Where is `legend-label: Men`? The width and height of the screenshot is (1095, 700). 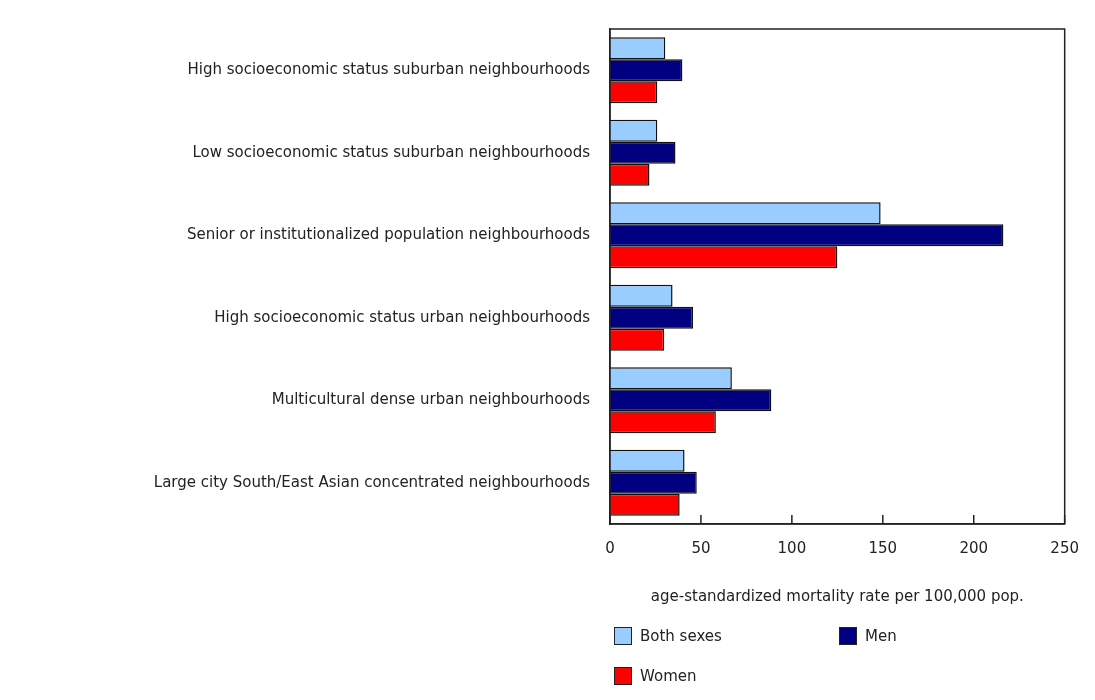
legend-label: Men is located at coordinates (881, 636).